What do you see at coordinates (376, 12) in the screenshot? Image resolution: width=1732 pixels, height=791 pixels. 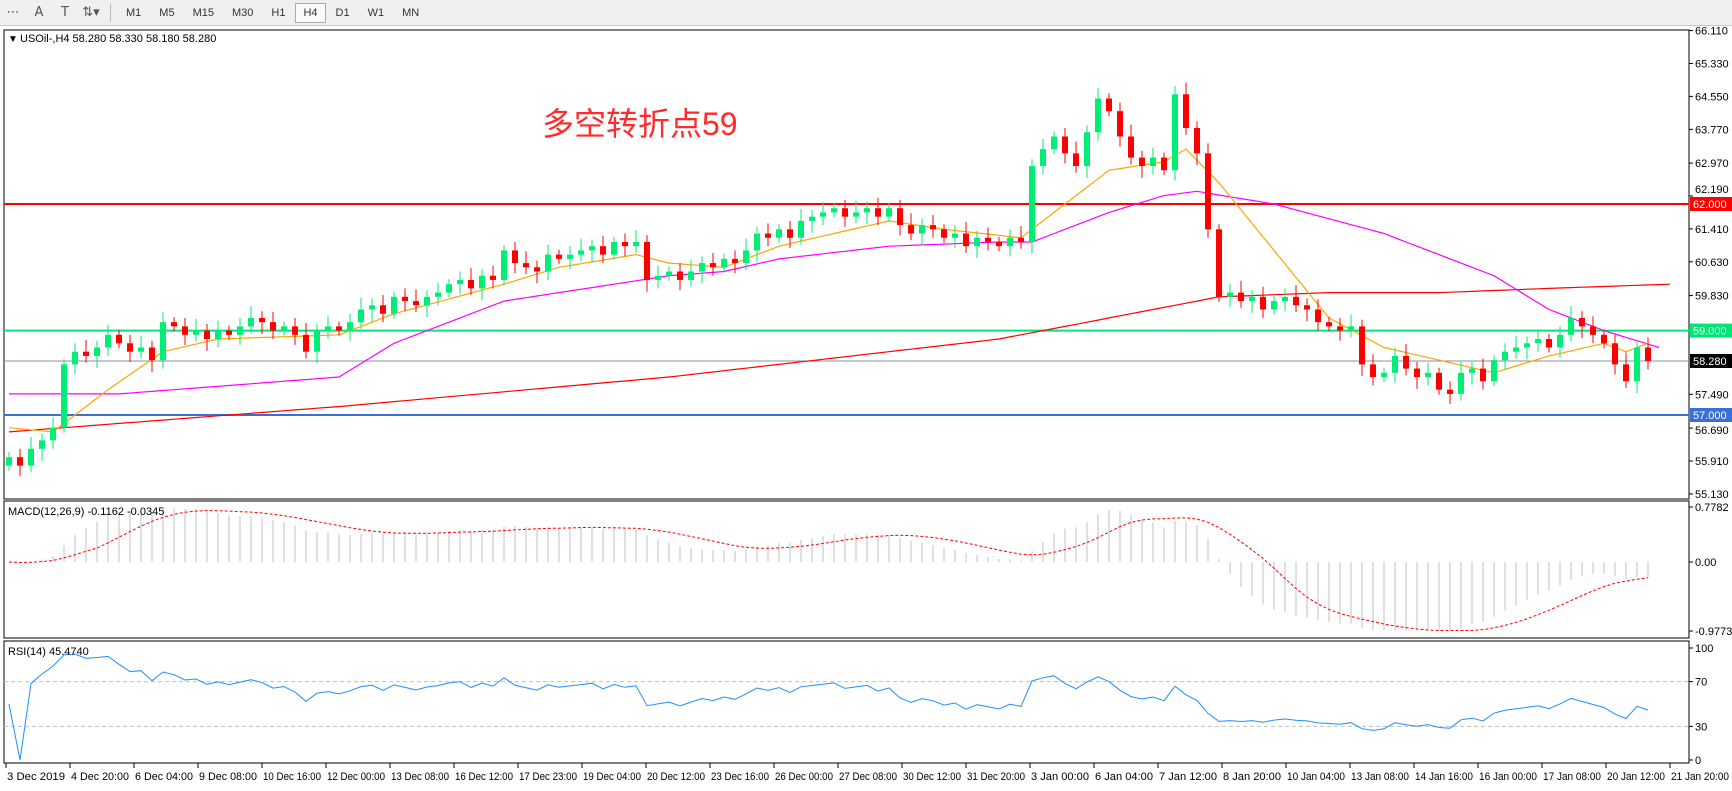 I see `timeframe-w1: W1` at bounding box center [376, 12].